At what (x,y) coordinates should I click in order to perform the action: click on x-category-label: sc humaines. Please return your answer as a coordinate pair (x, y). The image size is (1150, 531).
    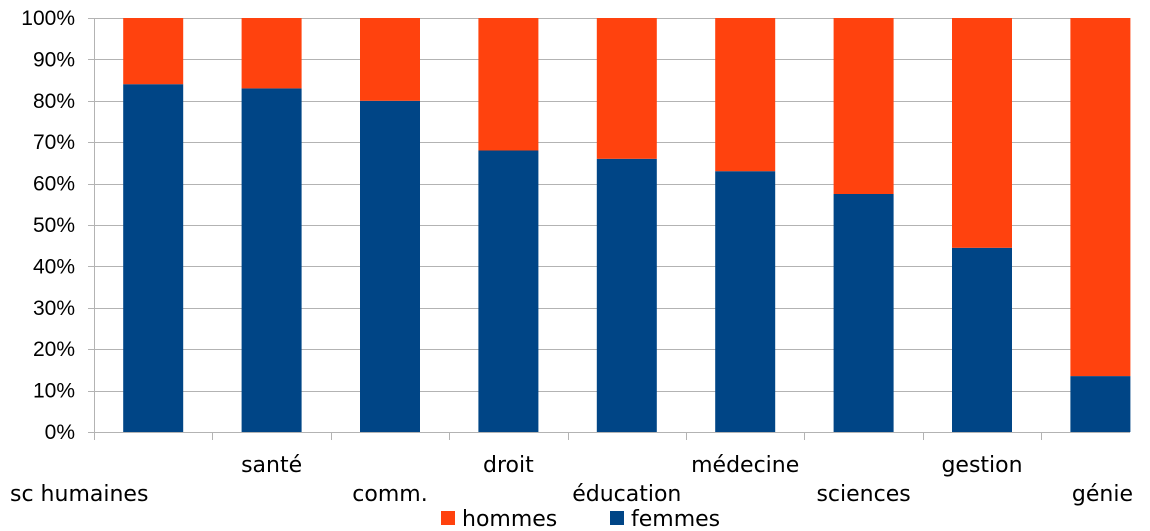
    Looking at the image, I should click on (79, 494).